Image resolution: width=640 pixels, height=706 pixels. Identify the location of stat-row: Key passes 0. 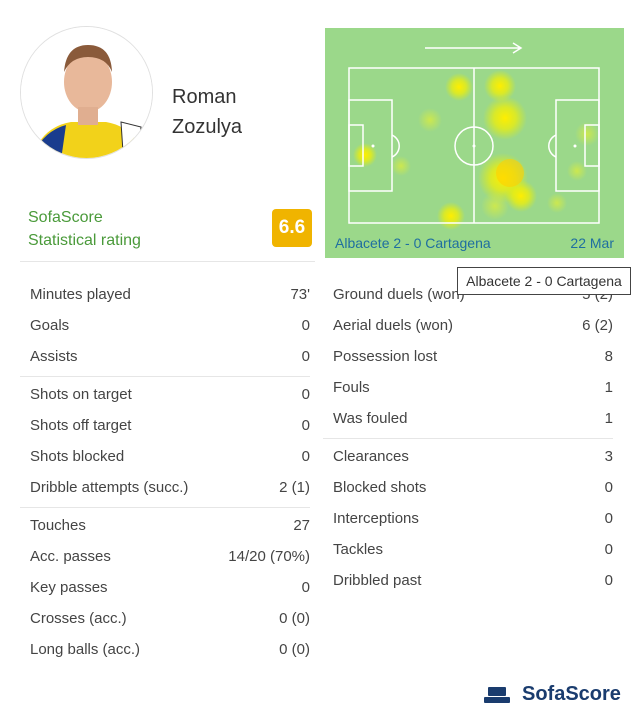
(170, 587).